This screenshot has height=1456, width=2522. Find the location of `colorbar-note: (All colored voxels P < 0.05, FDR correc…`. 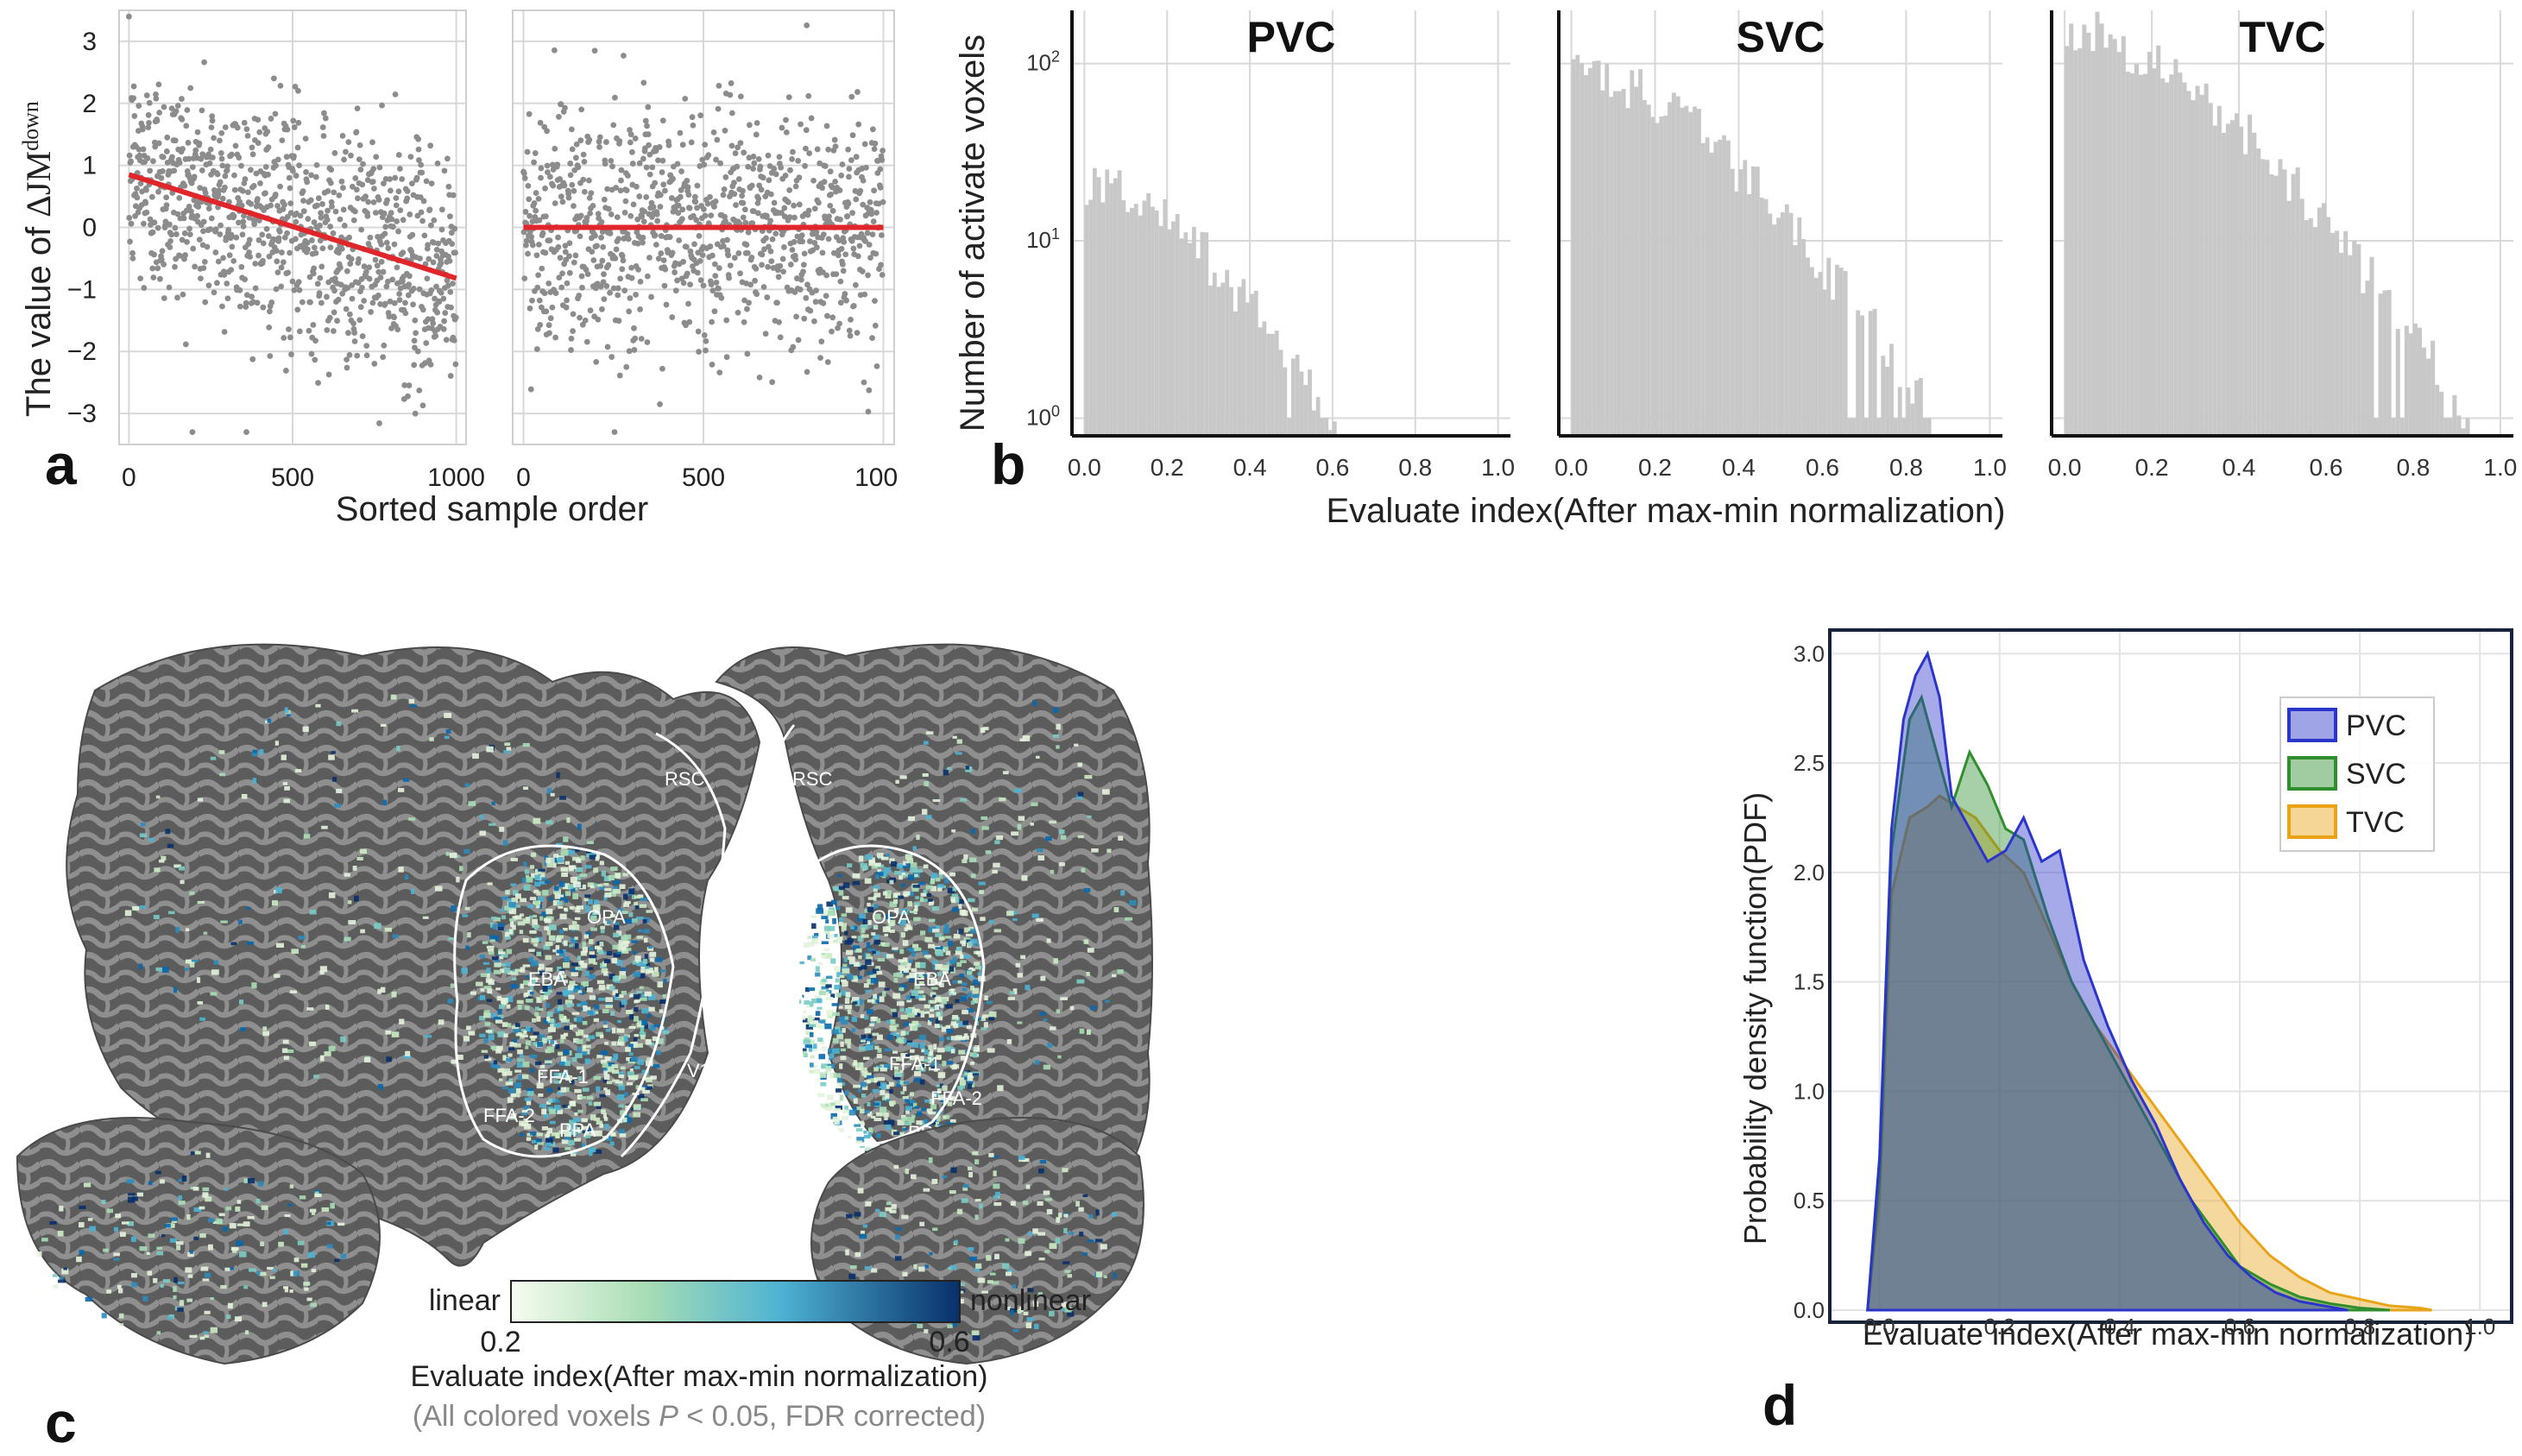

colorbar-note: (All colored voxels P < 0.05, FDR correc… is located at coordinates (700, 1417).